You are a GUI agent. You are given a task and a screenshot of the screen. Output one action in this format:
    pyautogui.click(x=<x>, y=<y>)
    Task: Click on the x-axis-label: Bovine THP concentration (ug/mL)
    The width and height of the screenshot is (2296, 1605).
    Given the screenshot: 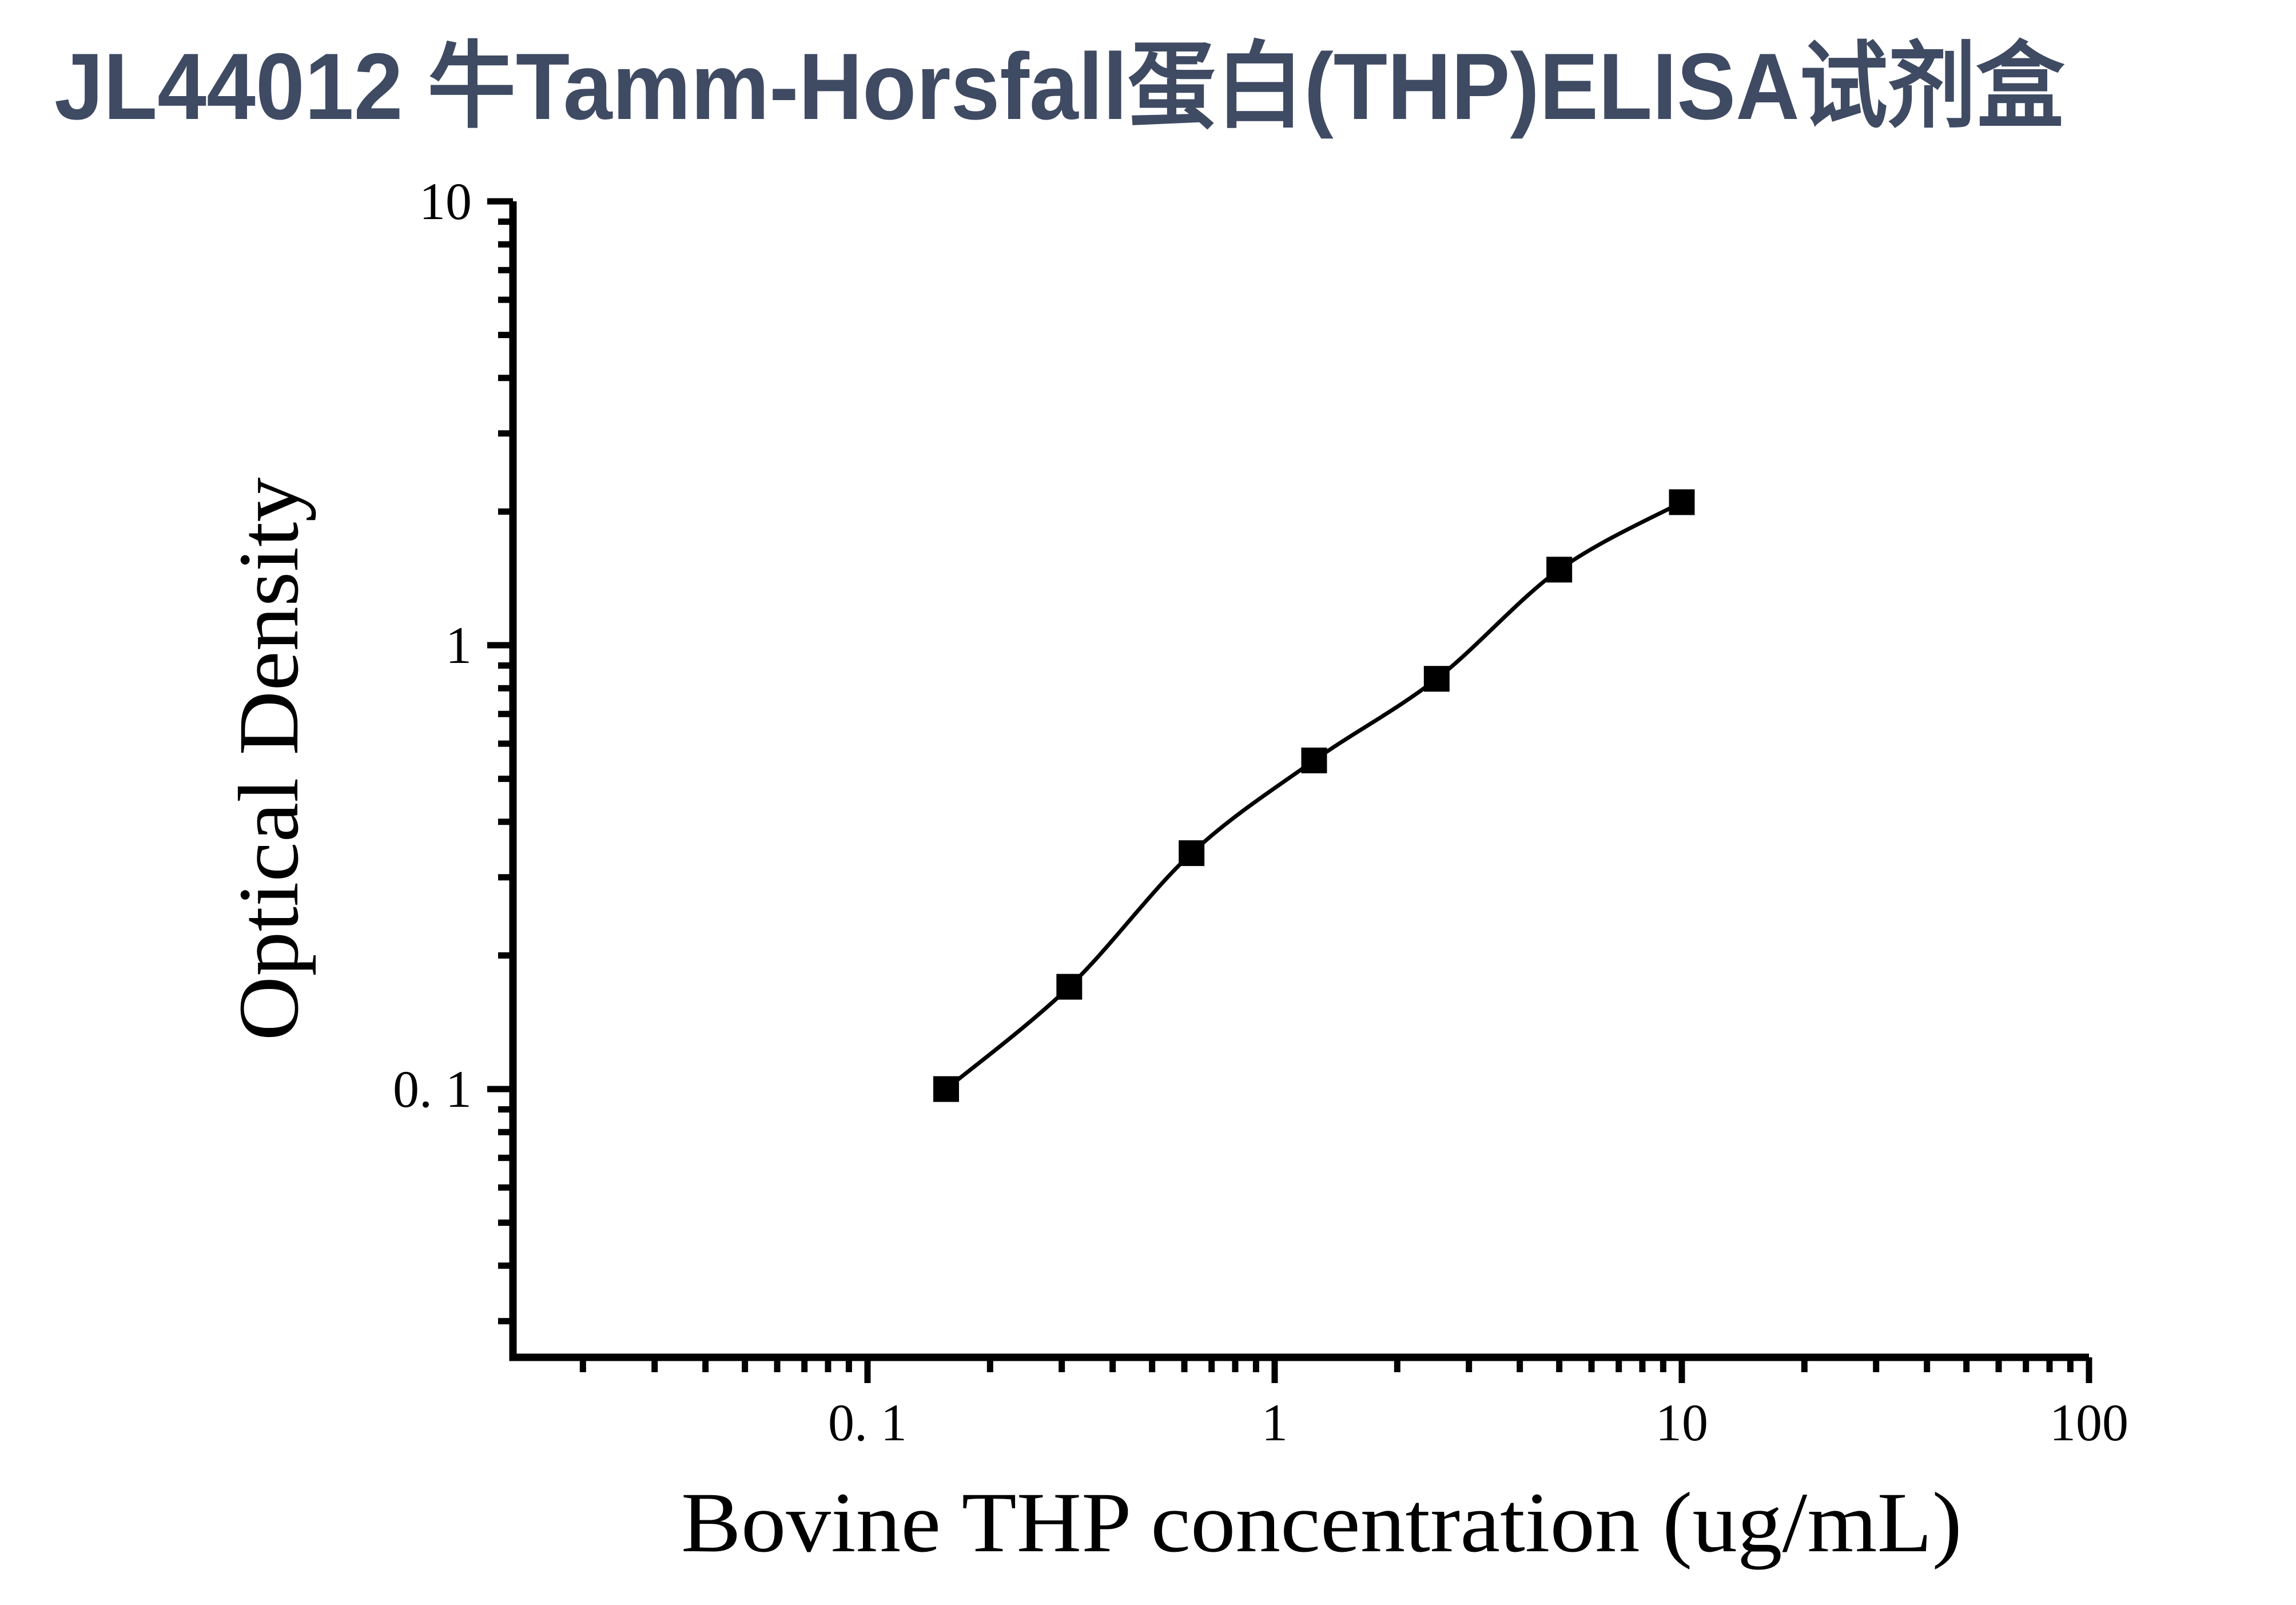 What is the action you would take?
    pyautogui.click(x=1321, y=1522)
    